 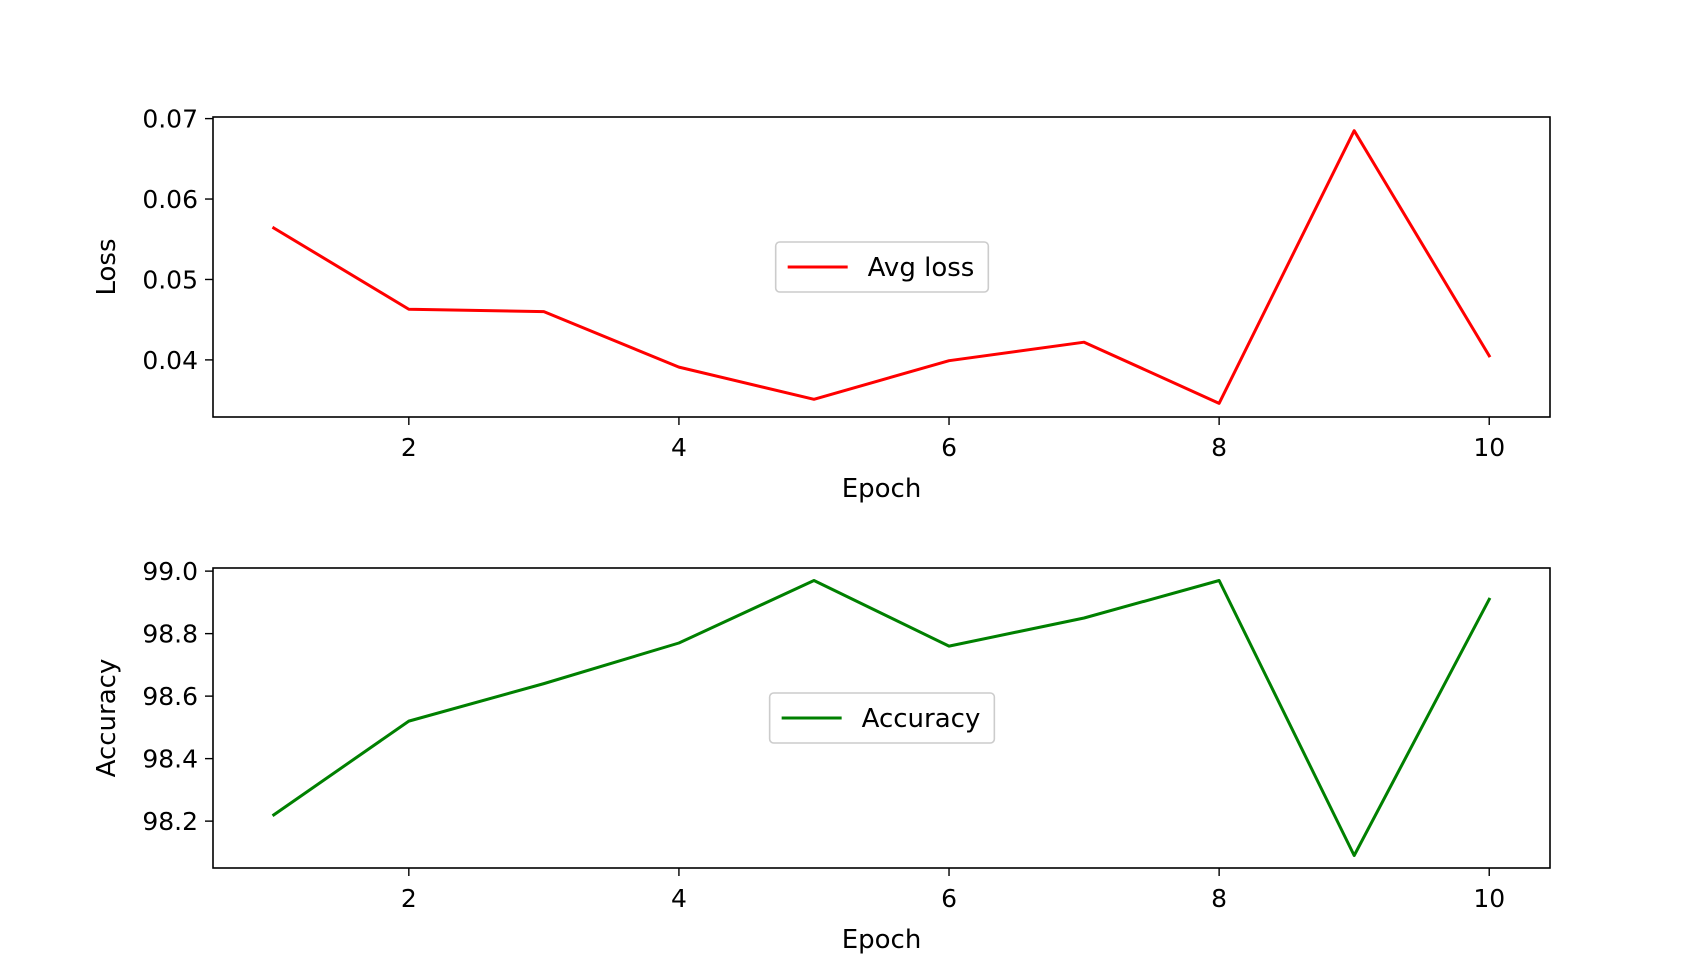 What do you see at coordinates (170, 199) in the screenshot?
I see `loss-y-tick-label: 0.06` at bounding box center [170, 199].